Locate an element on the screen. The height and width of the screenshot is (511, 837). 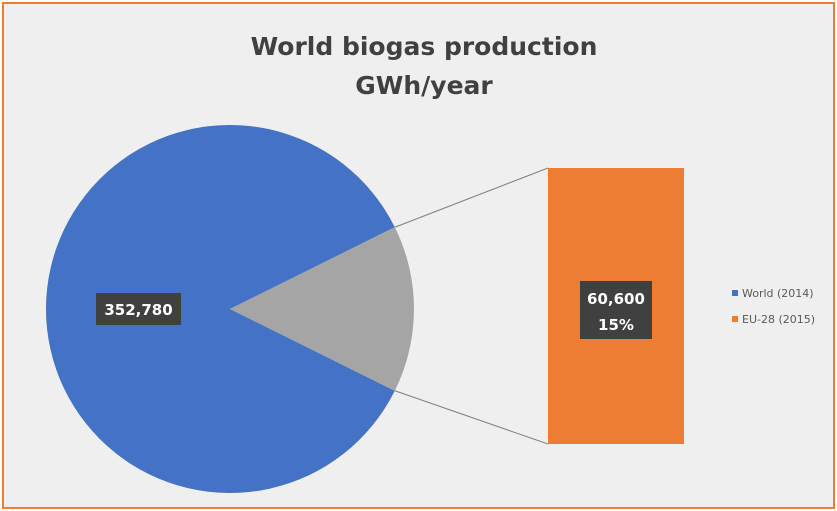
legend: World (2014) EU-28 (2015) is located at coordinates (773, 312).